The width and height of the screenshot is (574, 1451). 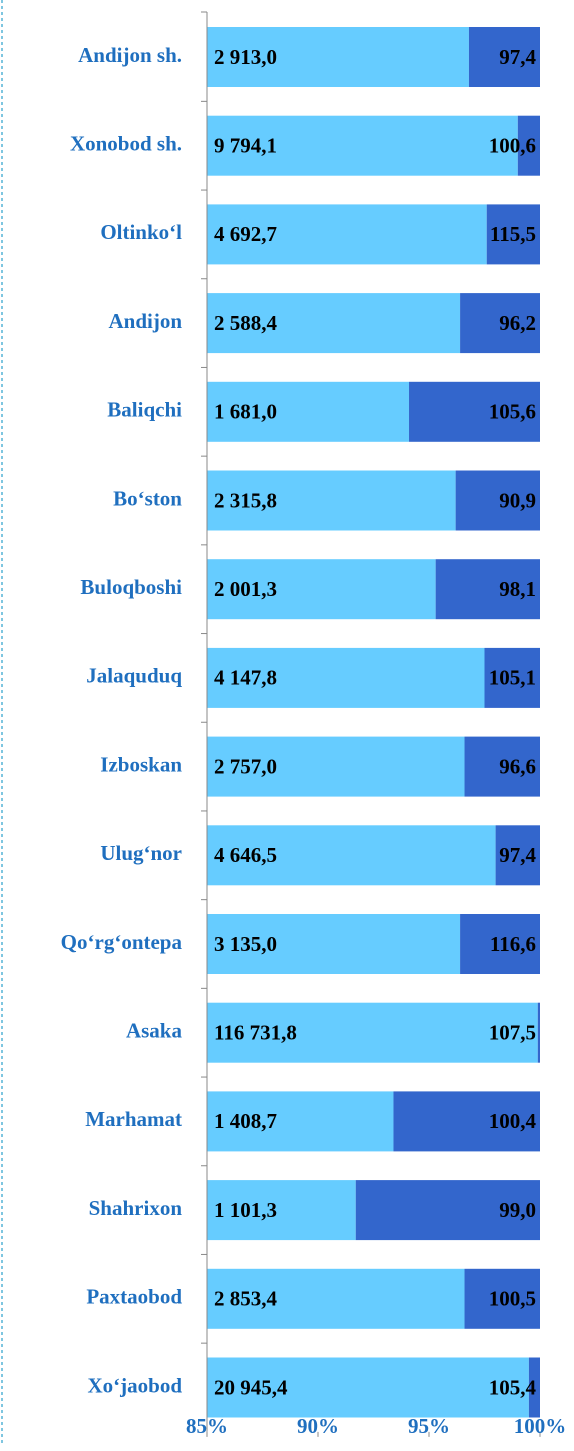 I want to click on data-label: 1 681,0, so click(x=245, y=412).